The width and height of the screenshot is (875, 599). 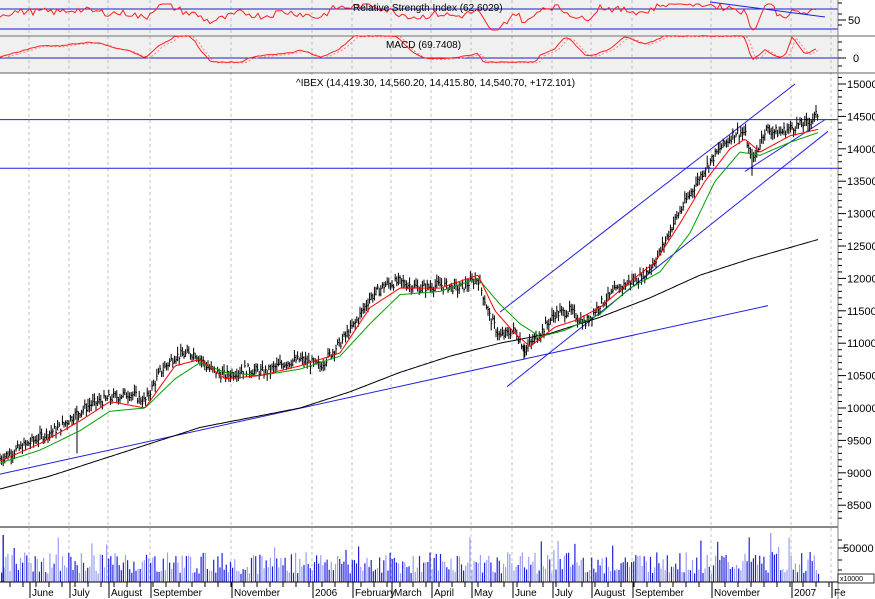 What do you see at coordinates (419, 144) in the screenshot?
I see `horizontal-levels` at bounding box center [419, 144].